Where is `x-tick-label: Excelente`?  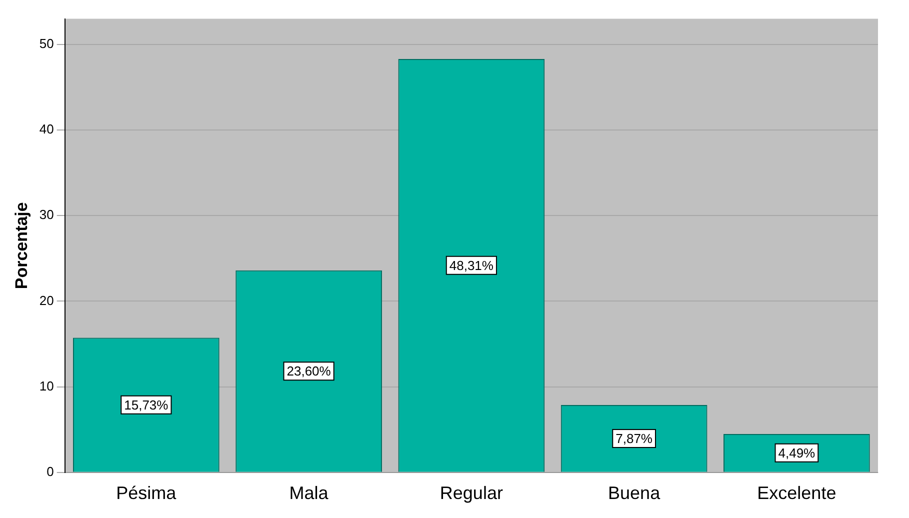
x-tick-label: Excelente is located at coordinates (796, 493).